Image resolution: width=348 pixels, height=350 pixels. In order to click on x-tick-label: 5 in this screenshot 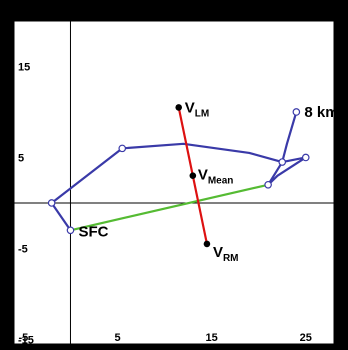, I will do `click(117, 338)`.